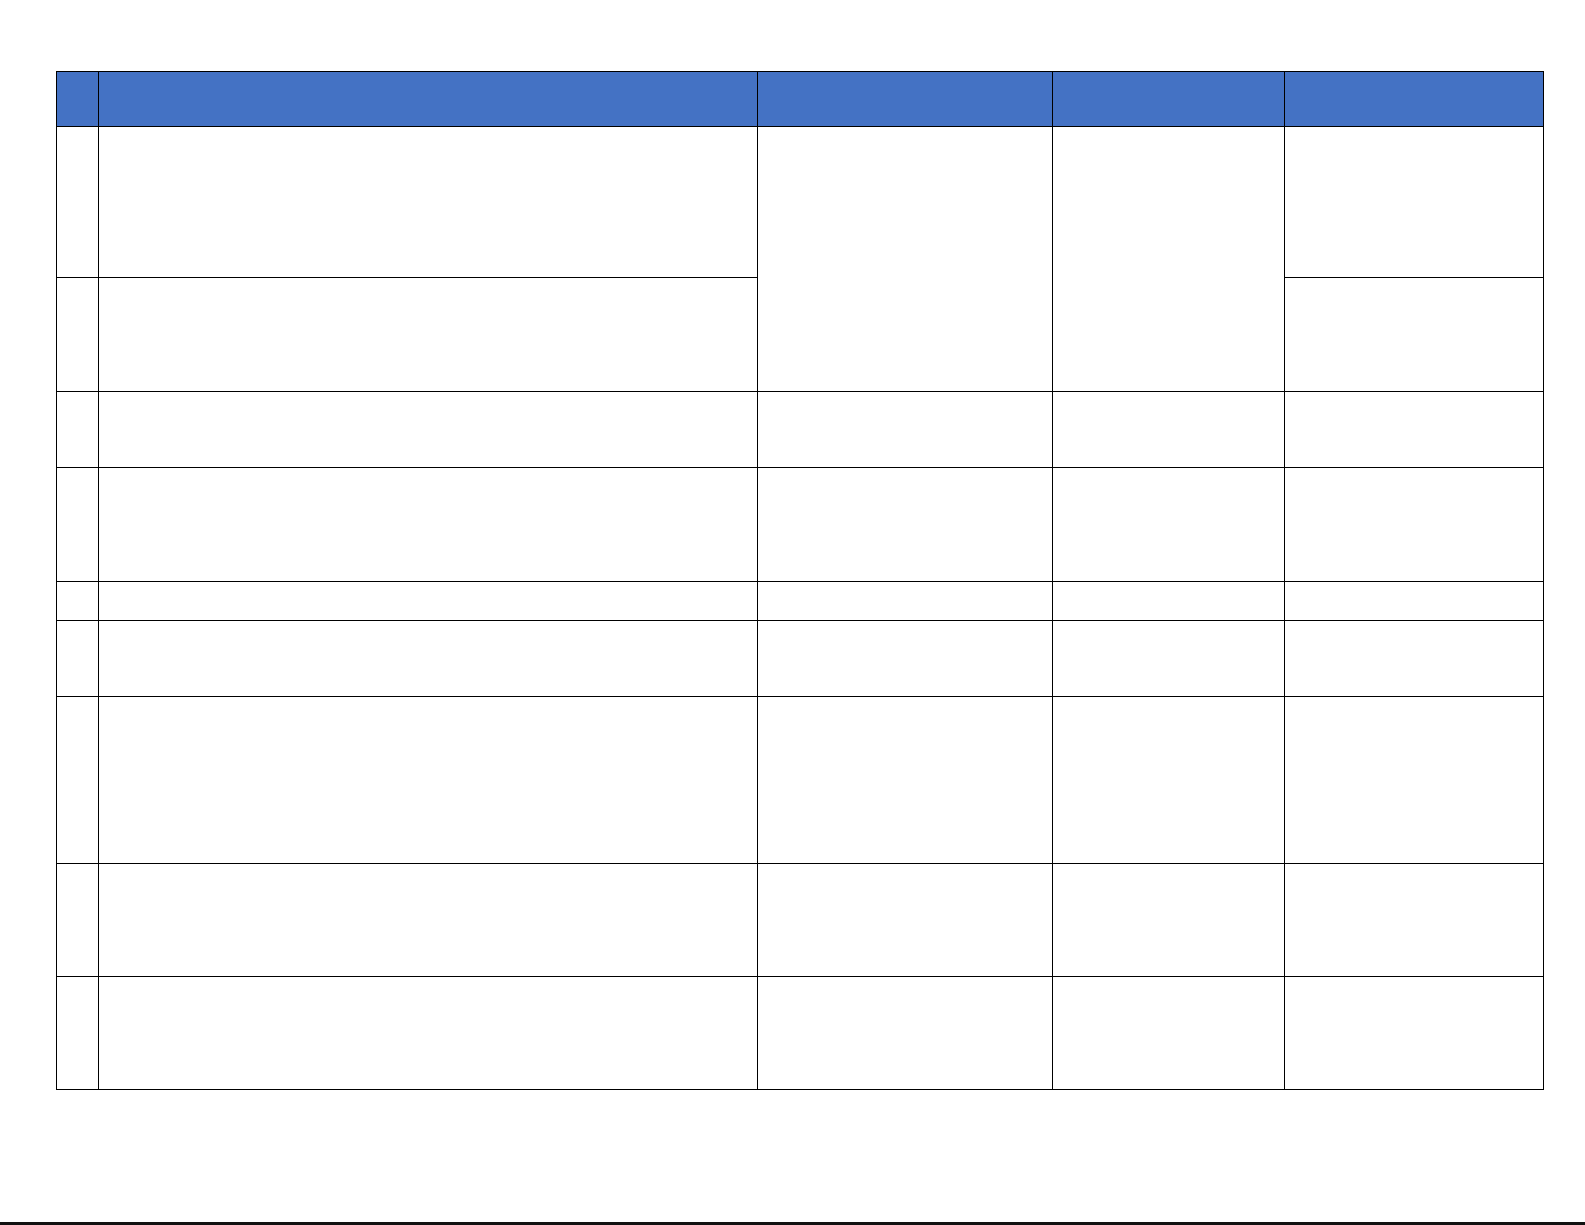 This screenshot has height=1225, width=1585. I want to click on header-cell-number, so click(77, 99).